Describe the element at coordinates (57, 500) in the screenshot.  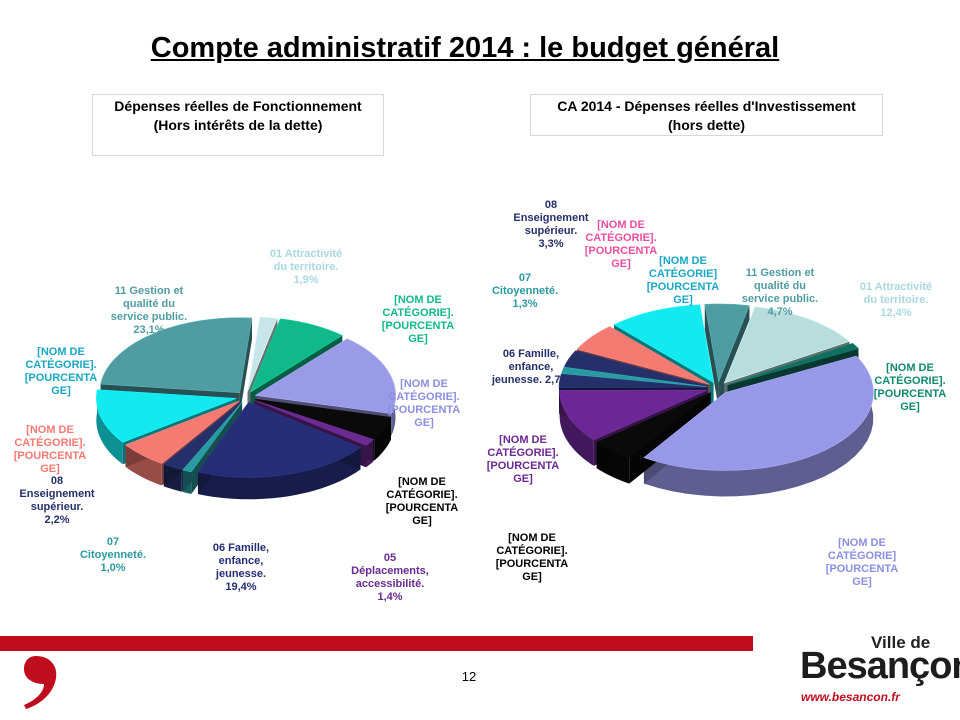
I see `slice-label: 08 Enseignement supérieur. 2,2%` at that location.